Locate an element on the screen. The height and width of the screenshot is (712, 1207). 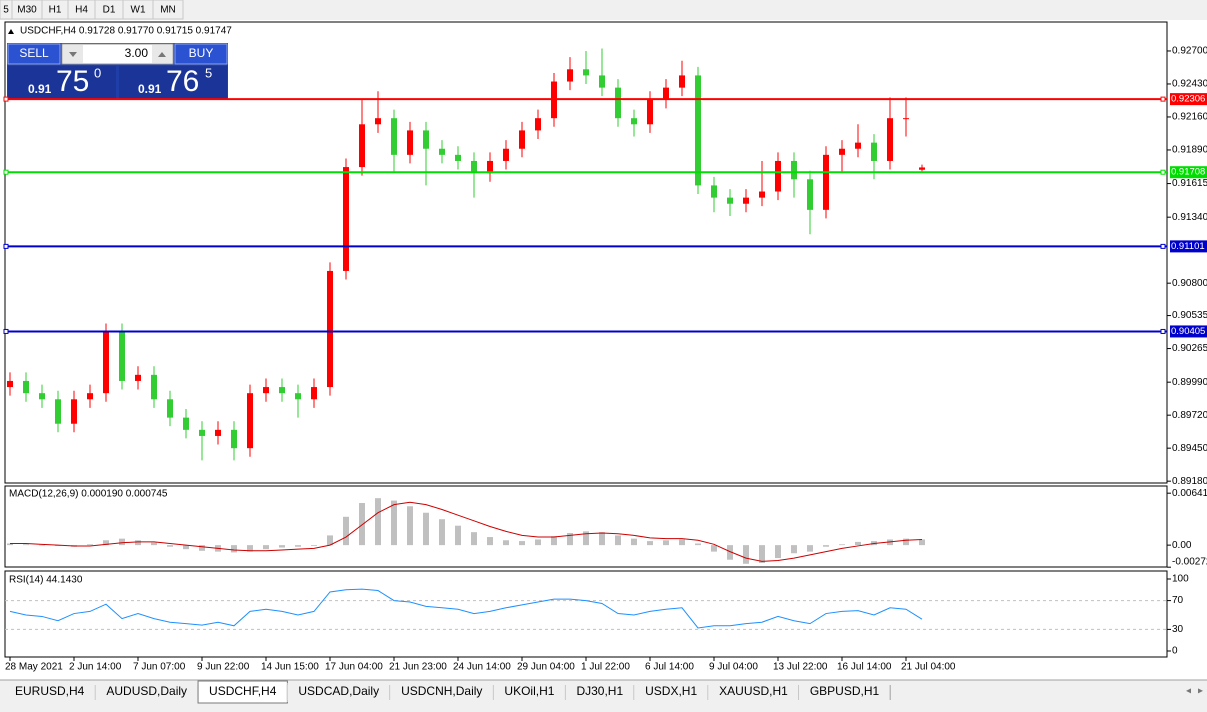
tab-label: EURUSD,H4 is located at coordinates (50, 691).